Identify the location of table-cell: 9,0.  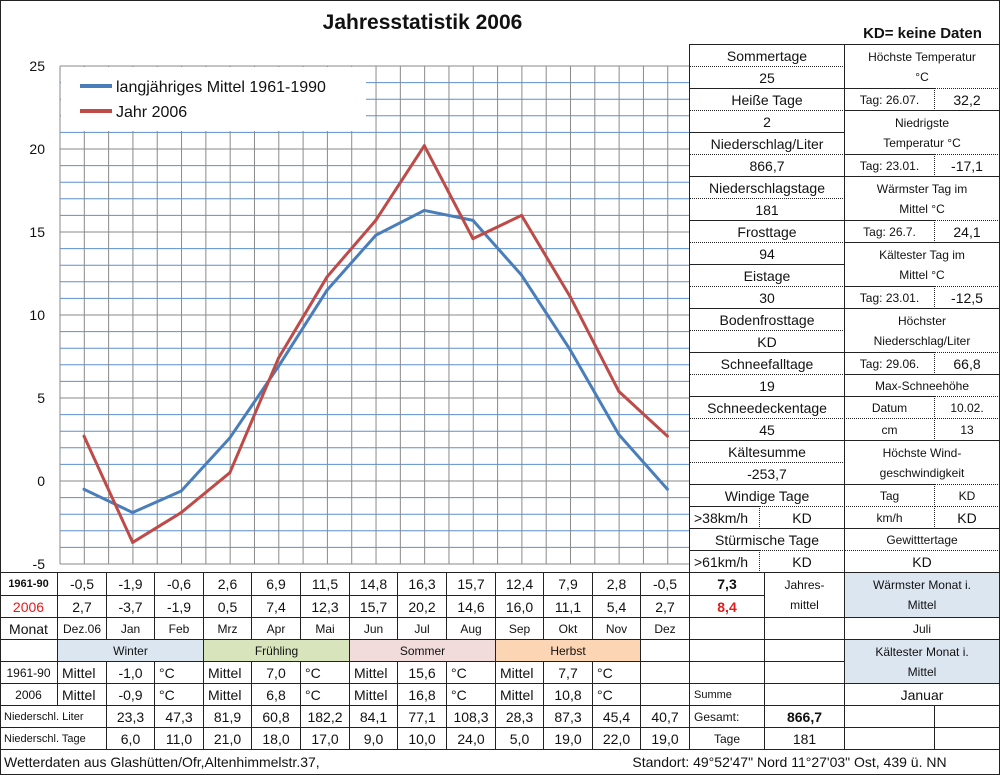
(373, 738).